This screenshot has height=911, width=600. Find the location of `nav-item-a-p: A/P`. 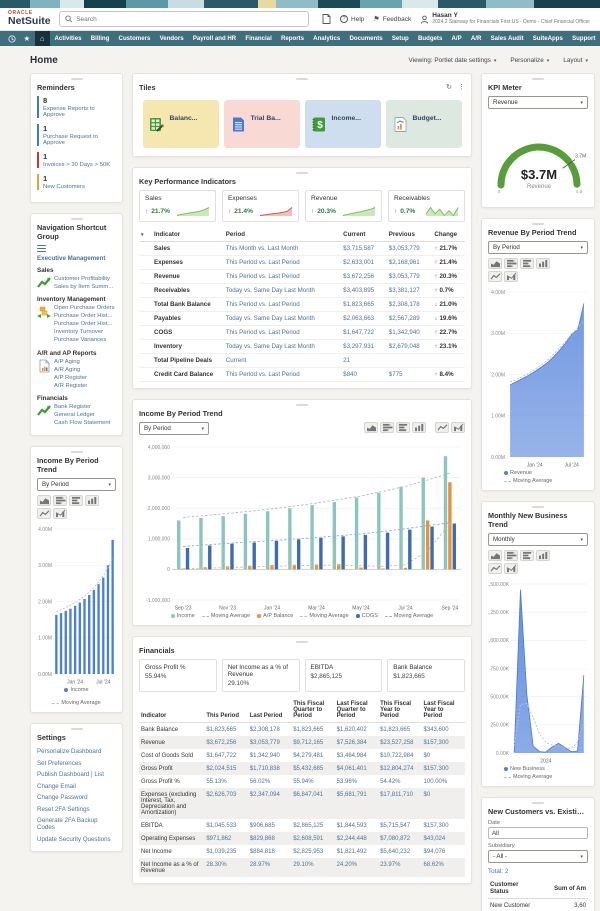

nav-item-a-p: A/P is located at coordinates (456, 38).